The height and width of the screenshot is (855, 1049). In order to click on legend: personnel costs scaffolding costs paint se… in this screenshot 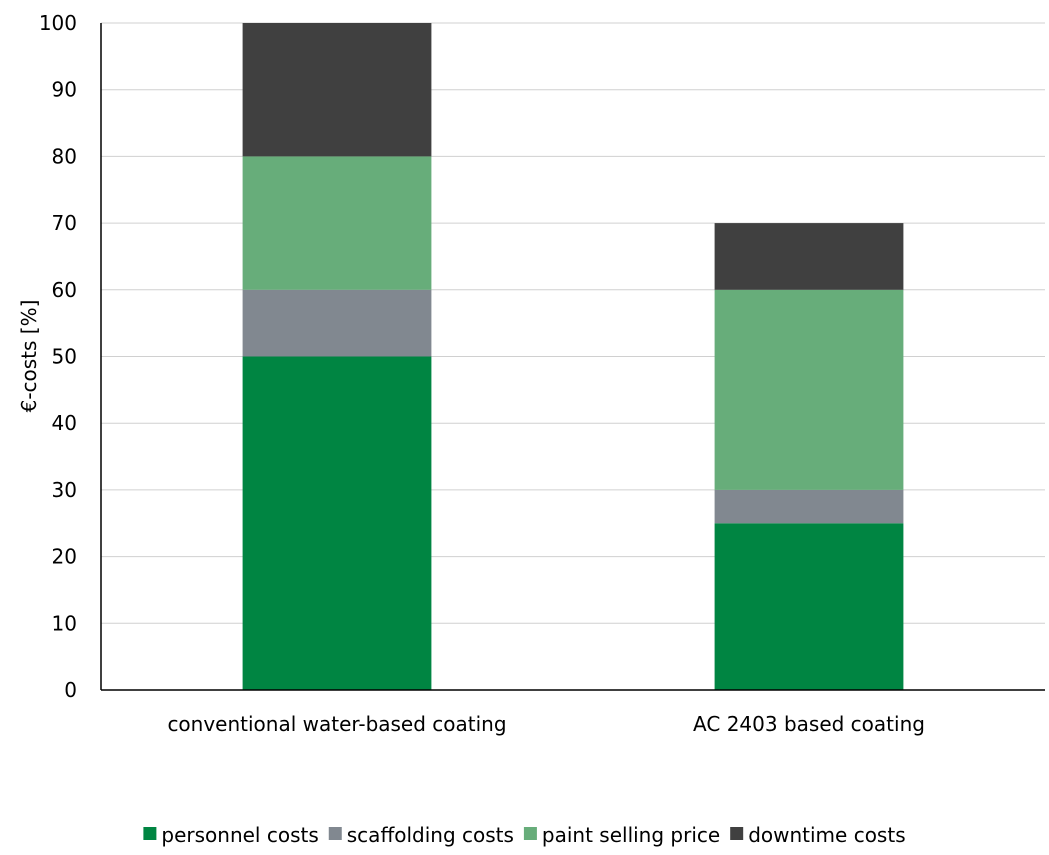, I will do `click(524, 835)`.